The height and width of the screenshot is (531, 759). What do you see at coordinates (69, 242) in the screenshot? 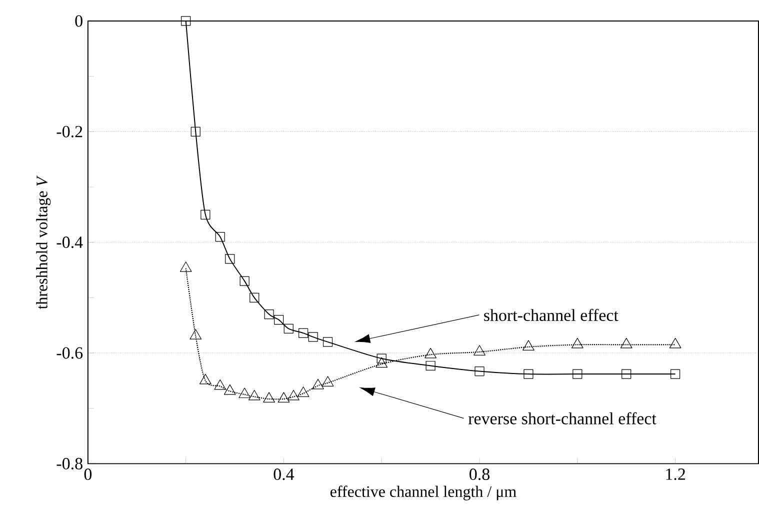
I see `y-tick-label: -0.4` at bounding box center [69, 242].